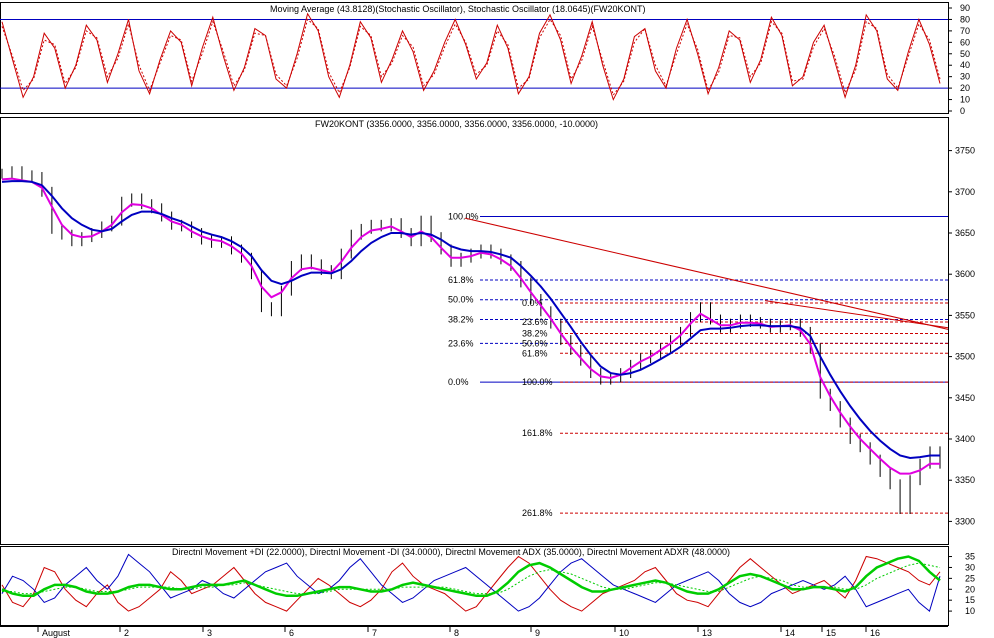 The height and width of the screenshot is (638, 994). I want to click on x-tick-label: August, so click(56, 633).